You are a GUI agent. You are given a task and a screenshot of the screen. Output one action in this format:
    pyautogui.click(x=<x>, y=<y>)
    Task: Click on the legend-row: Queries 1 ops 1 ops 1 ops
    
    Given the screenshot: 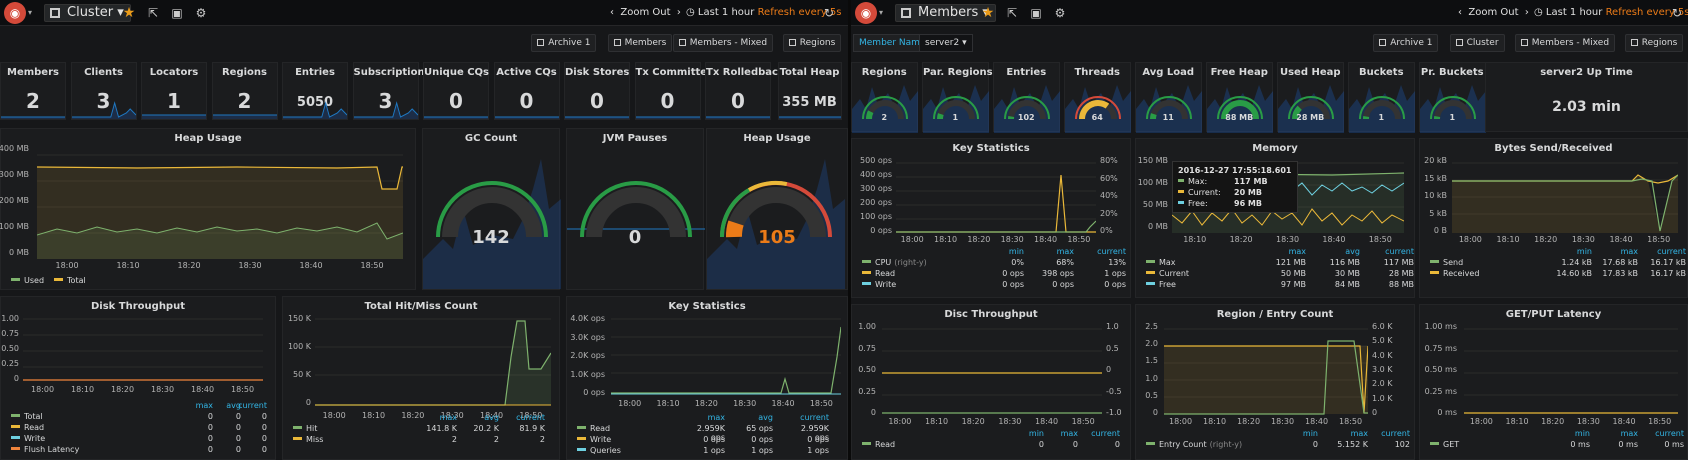 What is the action you would take?
    pyautogui.click(x=709, y=451)
    